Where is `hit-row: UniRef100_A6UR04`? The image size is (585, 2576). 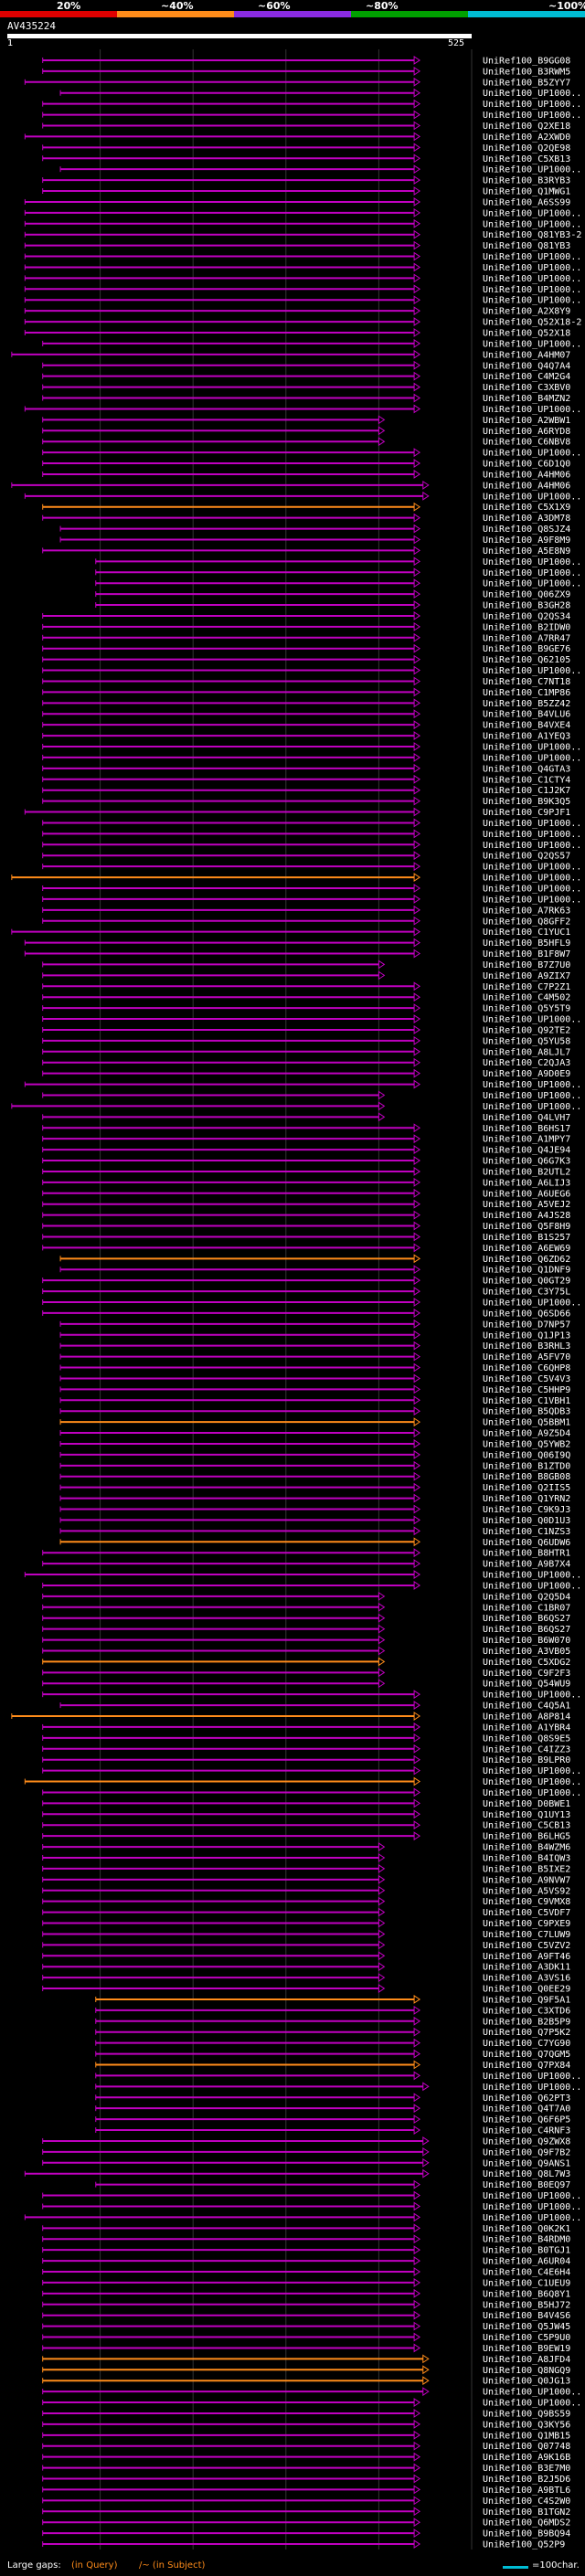
hit-row: UniRef100_A6UR04 is located at coordinates (306, 2261).